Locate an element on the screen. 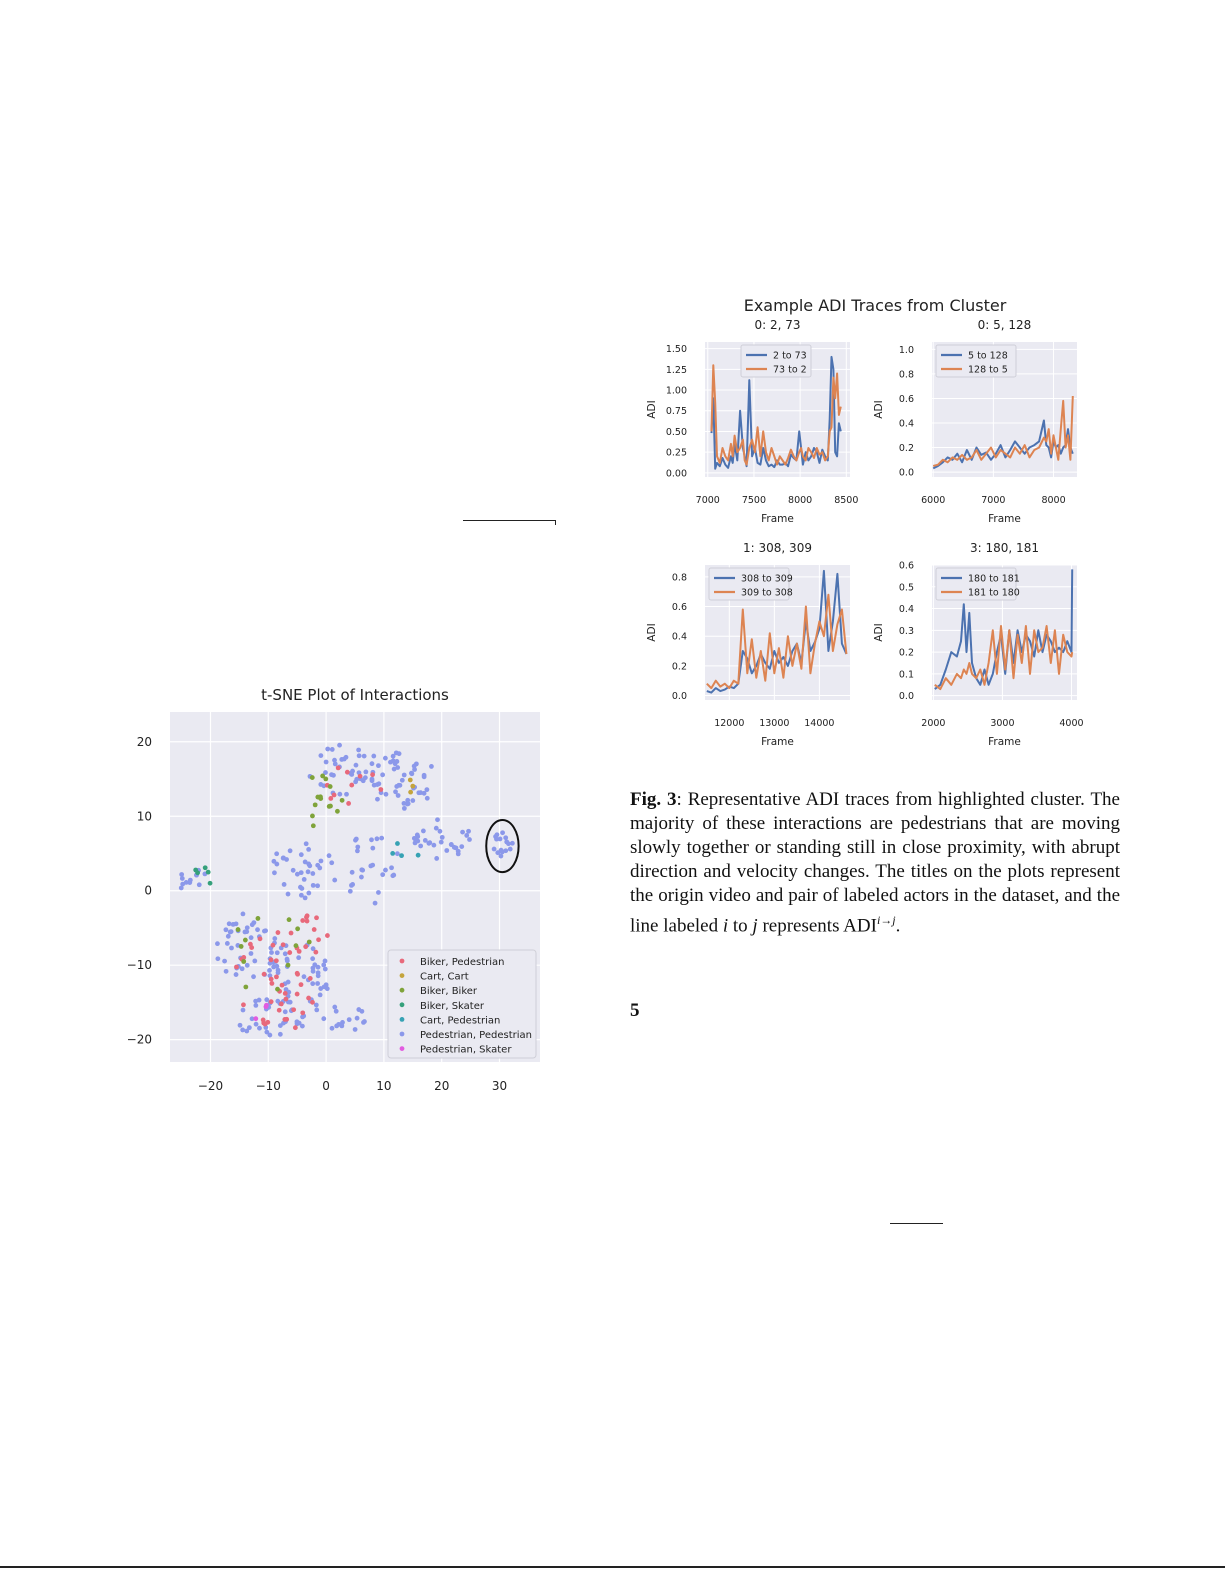  x-tick-label: 7500 is located at coordinates (754, 500).